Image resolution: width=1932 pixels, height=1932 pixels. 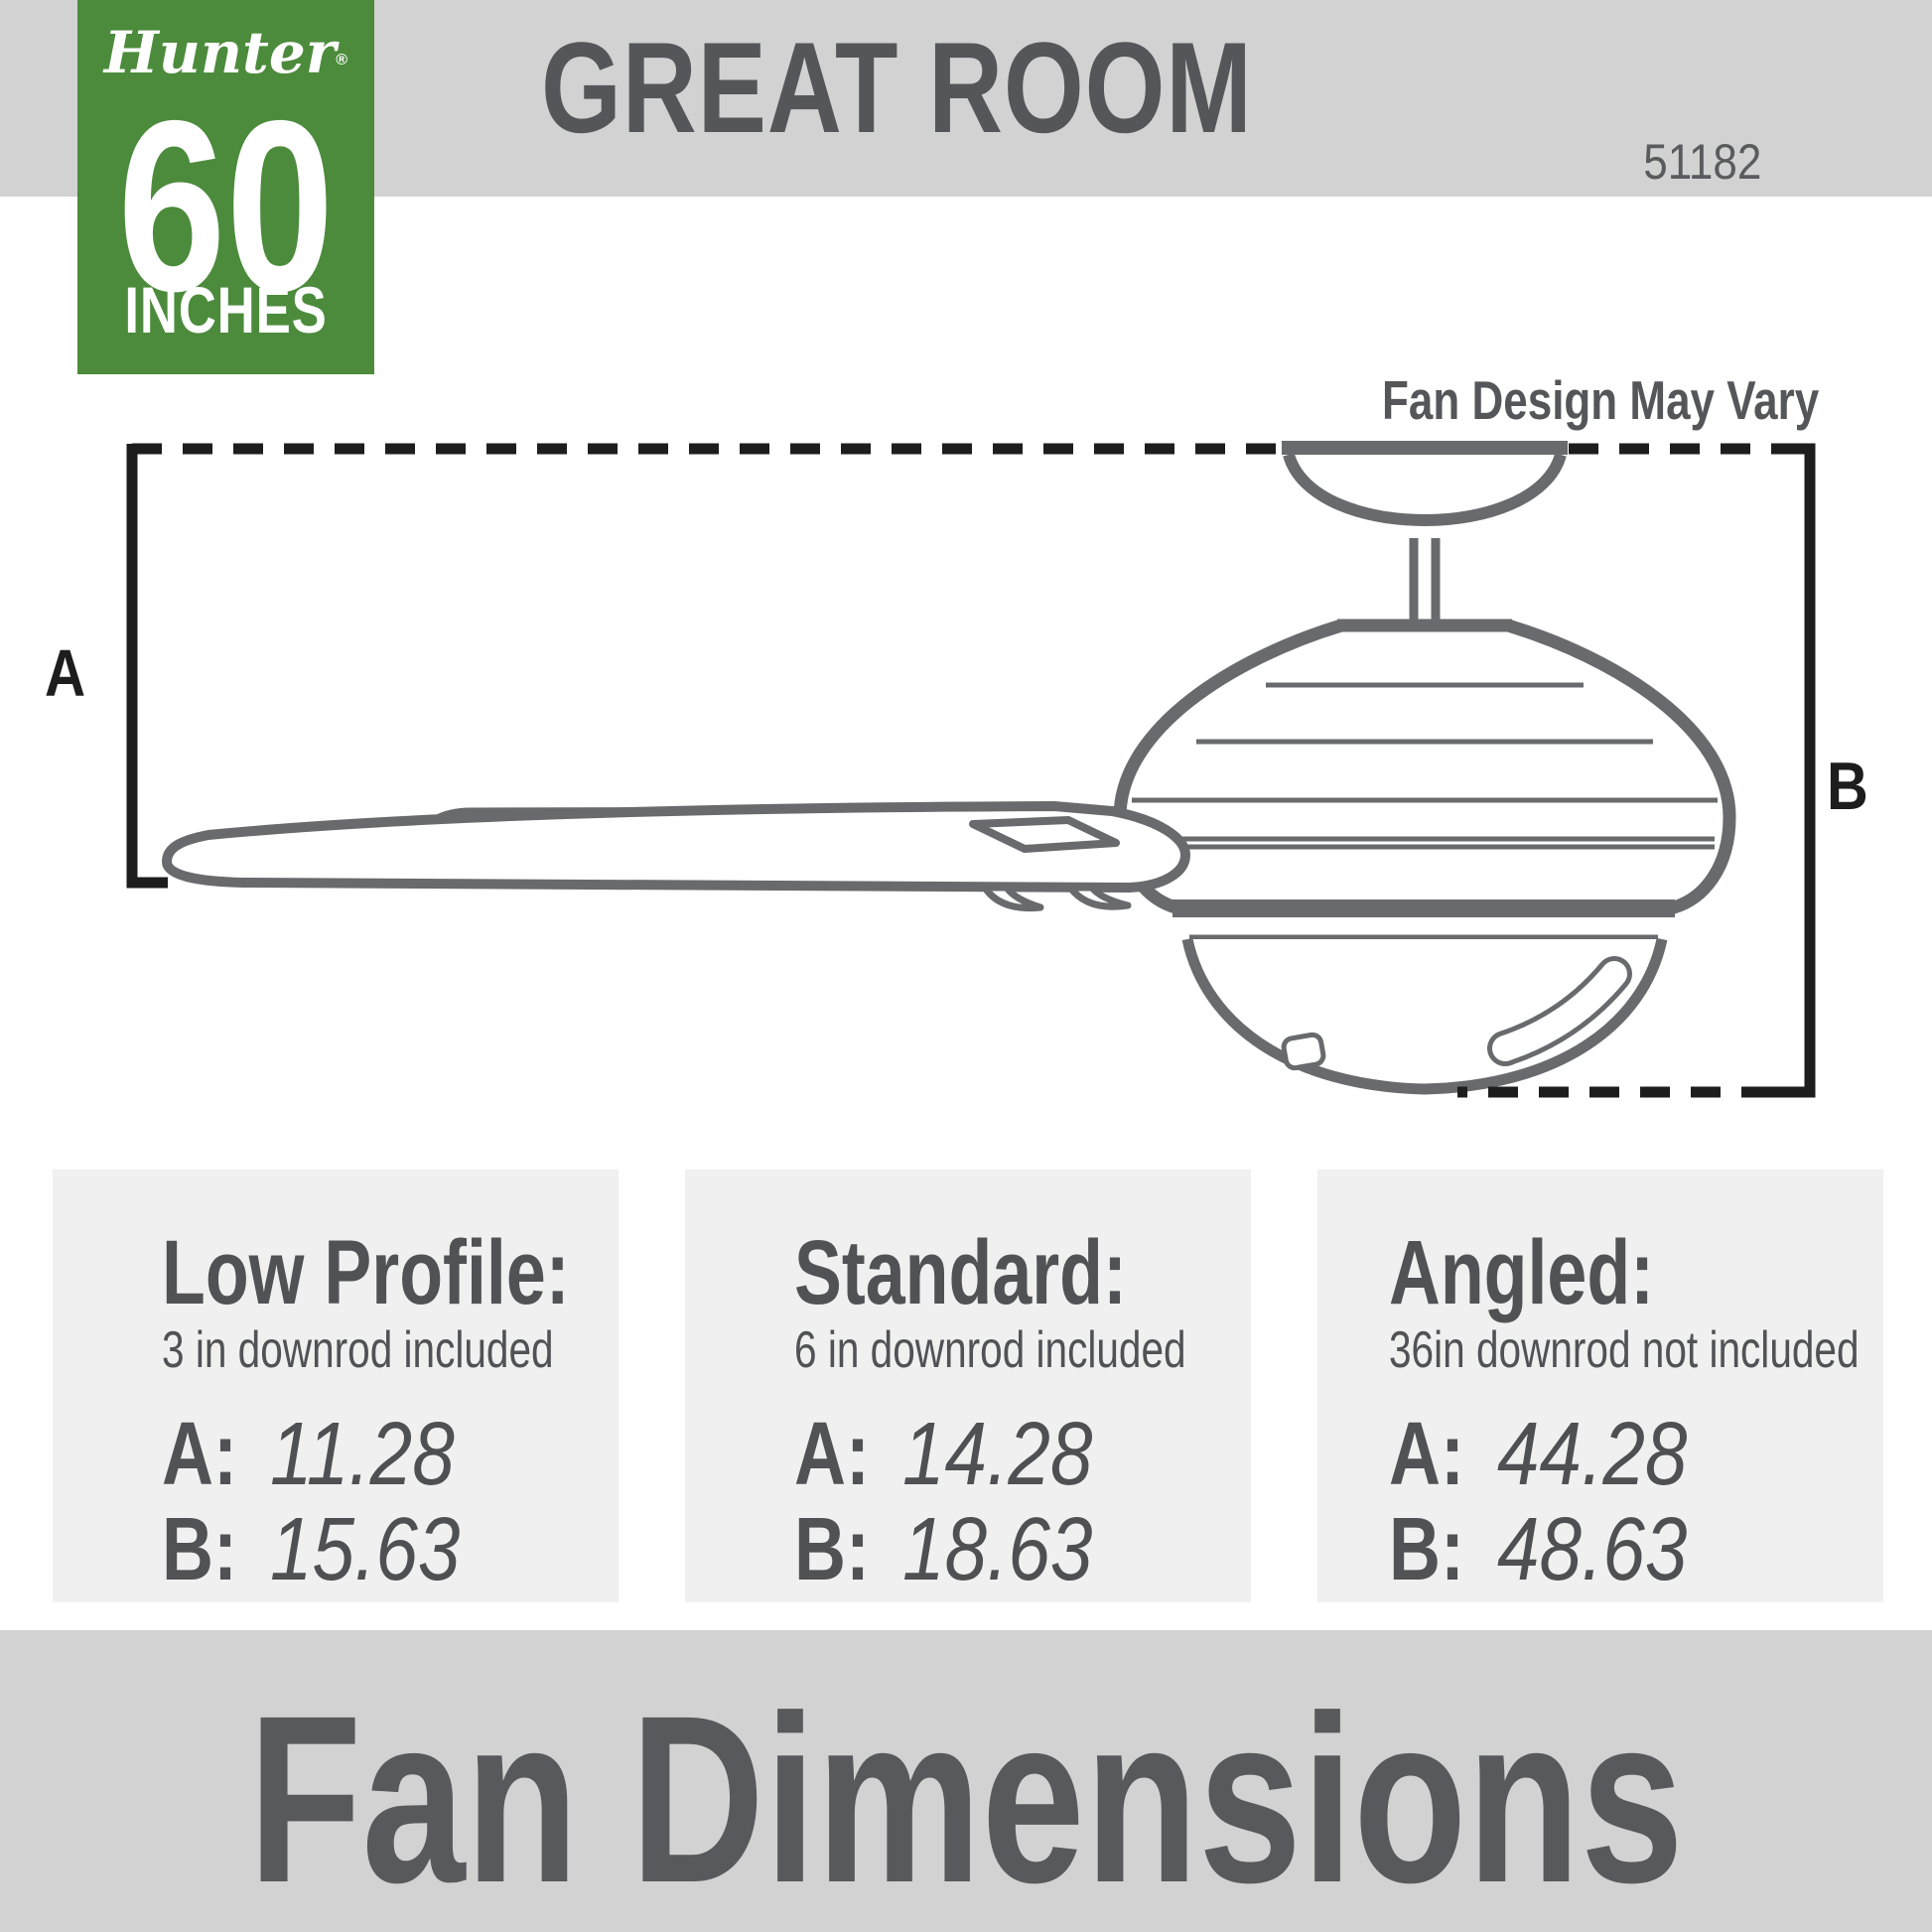 What do you see at coordinates (220, 52) in the screenshot?
I see `brand-name: Hunter` at bounding box center [220, 52].